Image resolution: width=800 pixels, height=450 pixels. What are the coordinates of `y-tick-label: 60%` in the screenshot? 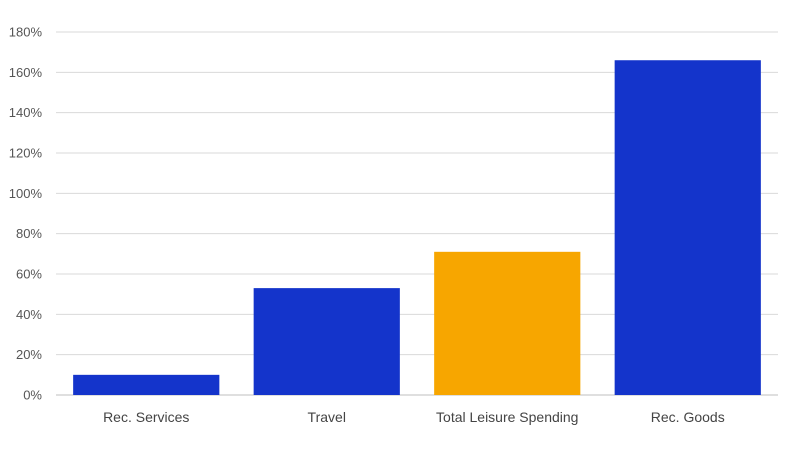 It's located at (29, 274).